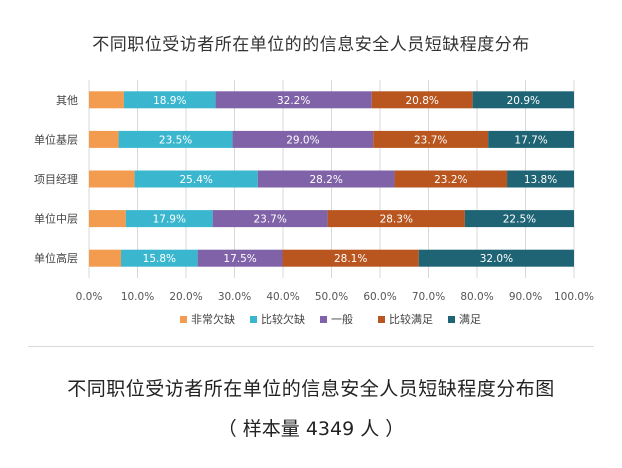  Describe the element at coordinates (137, 297) in the screenshot. I see `x-tick-label: 10.0%` at that location.